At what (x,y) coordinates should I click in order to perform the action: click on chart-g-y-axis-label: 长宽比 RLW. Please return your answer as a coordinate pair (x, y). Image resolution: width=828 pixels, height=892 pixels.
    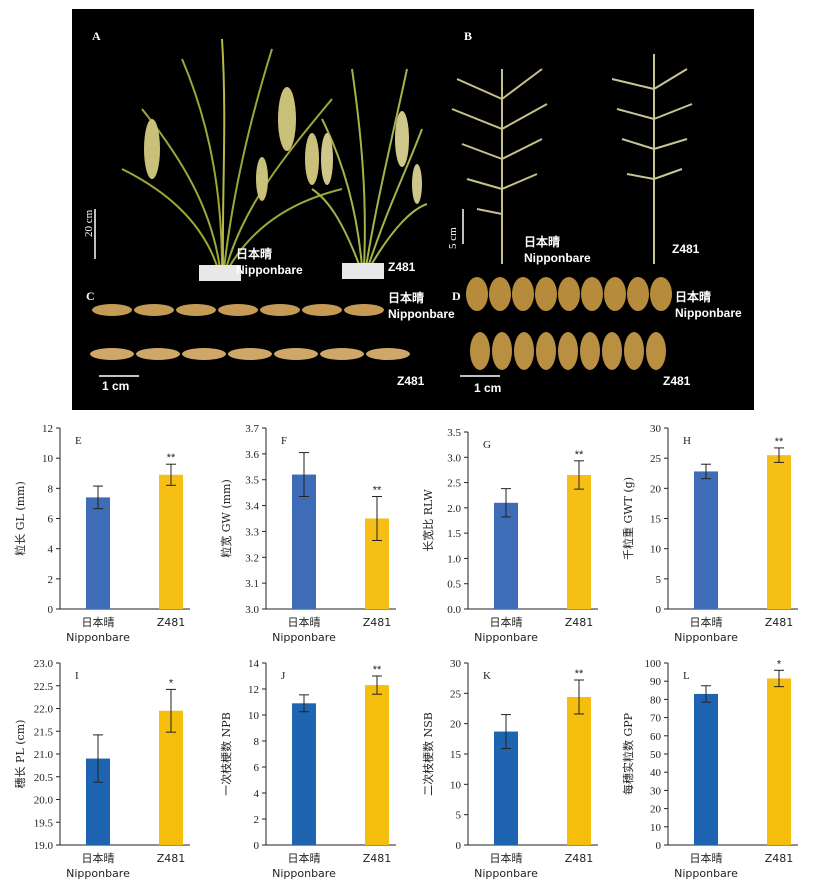
    Looking at the image, I should click on (428, 520).